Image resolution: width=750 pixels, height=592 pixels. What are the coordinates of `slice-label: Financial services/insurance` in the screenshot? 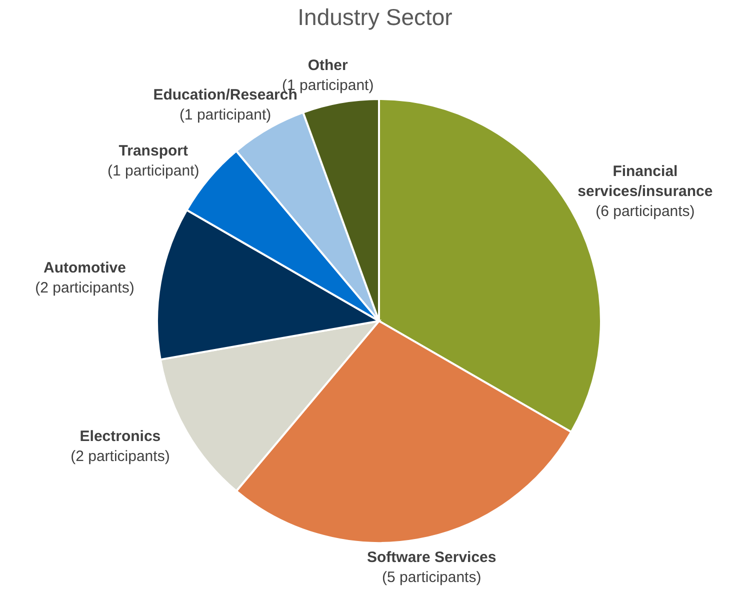 It's located at (645, 181).